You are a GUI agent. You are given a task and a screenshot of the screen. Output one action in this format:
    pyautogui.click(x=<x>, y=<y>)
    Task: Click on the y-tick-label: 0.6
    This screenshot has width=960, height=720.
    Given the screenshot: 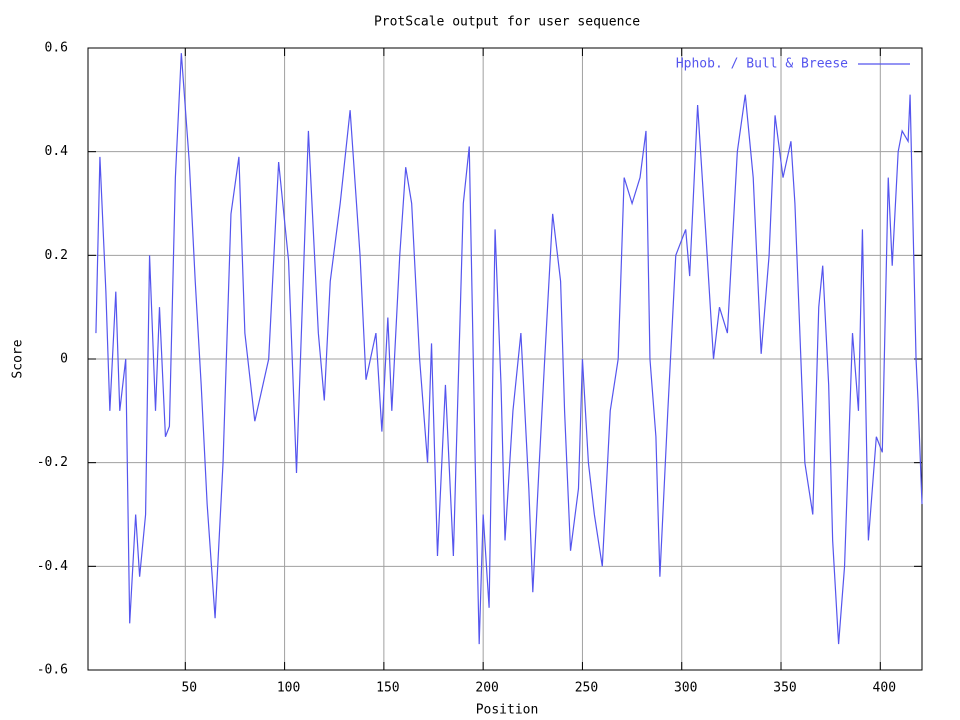 What is the action you would take?
    pyautogui.click(x=56, y=48)
    